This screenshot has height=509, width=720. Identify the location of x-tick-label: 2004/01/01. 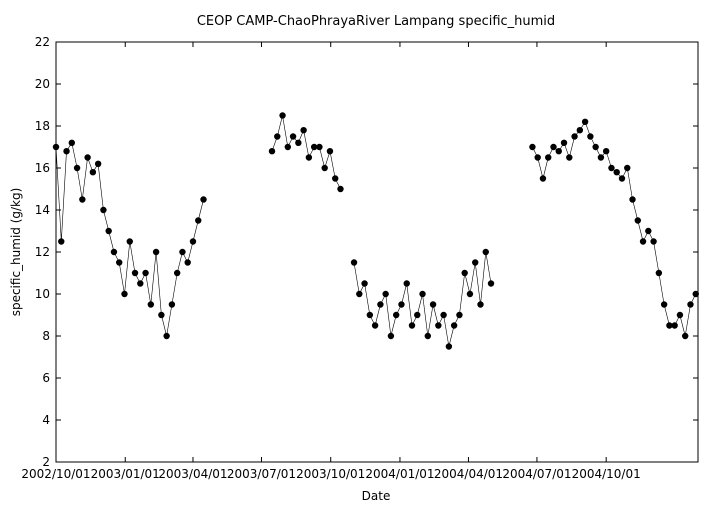
(399, 474).